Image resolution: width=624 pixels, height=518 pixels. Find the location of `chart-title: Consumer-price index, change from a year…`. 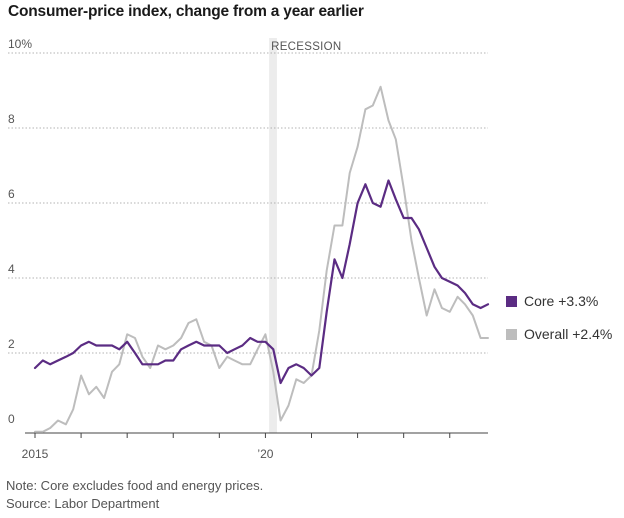

chart-title: Consumer-price index, change from a year… is located at coordinates (186, 11).